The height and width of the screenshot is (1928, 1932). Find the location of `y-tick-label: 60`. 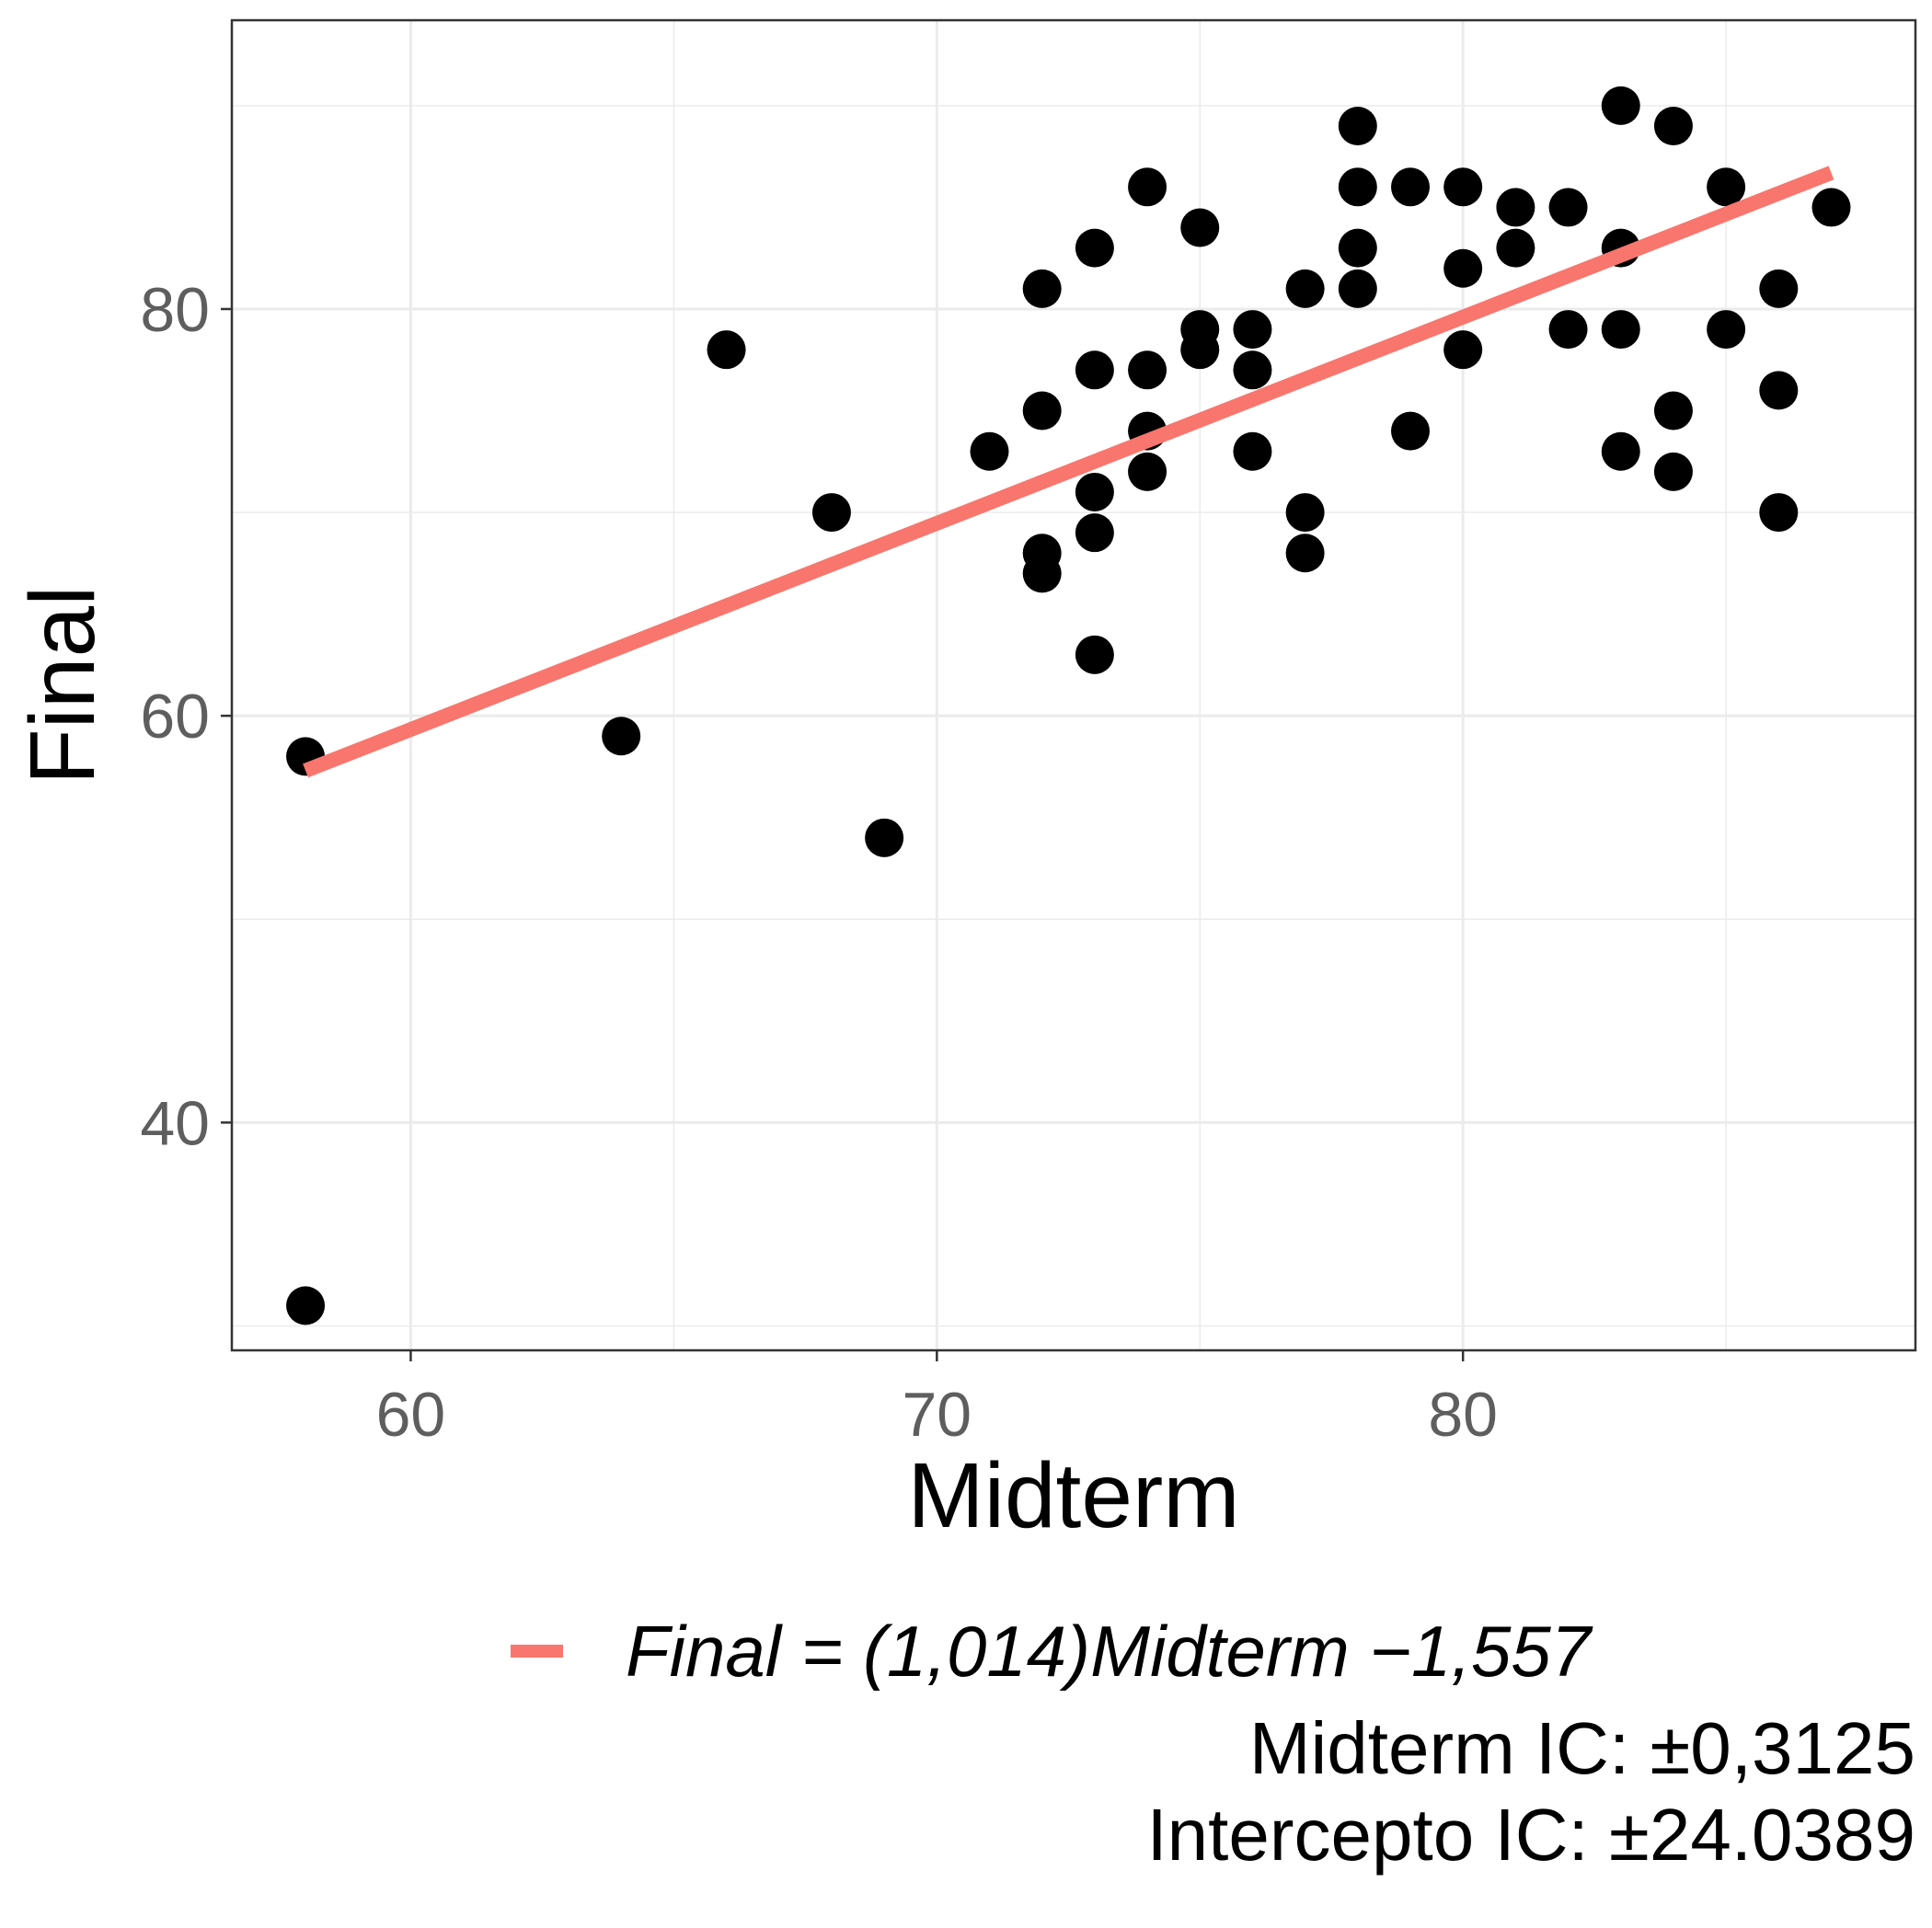

y-tick-label: 60 is located at coordinates (175, 717).